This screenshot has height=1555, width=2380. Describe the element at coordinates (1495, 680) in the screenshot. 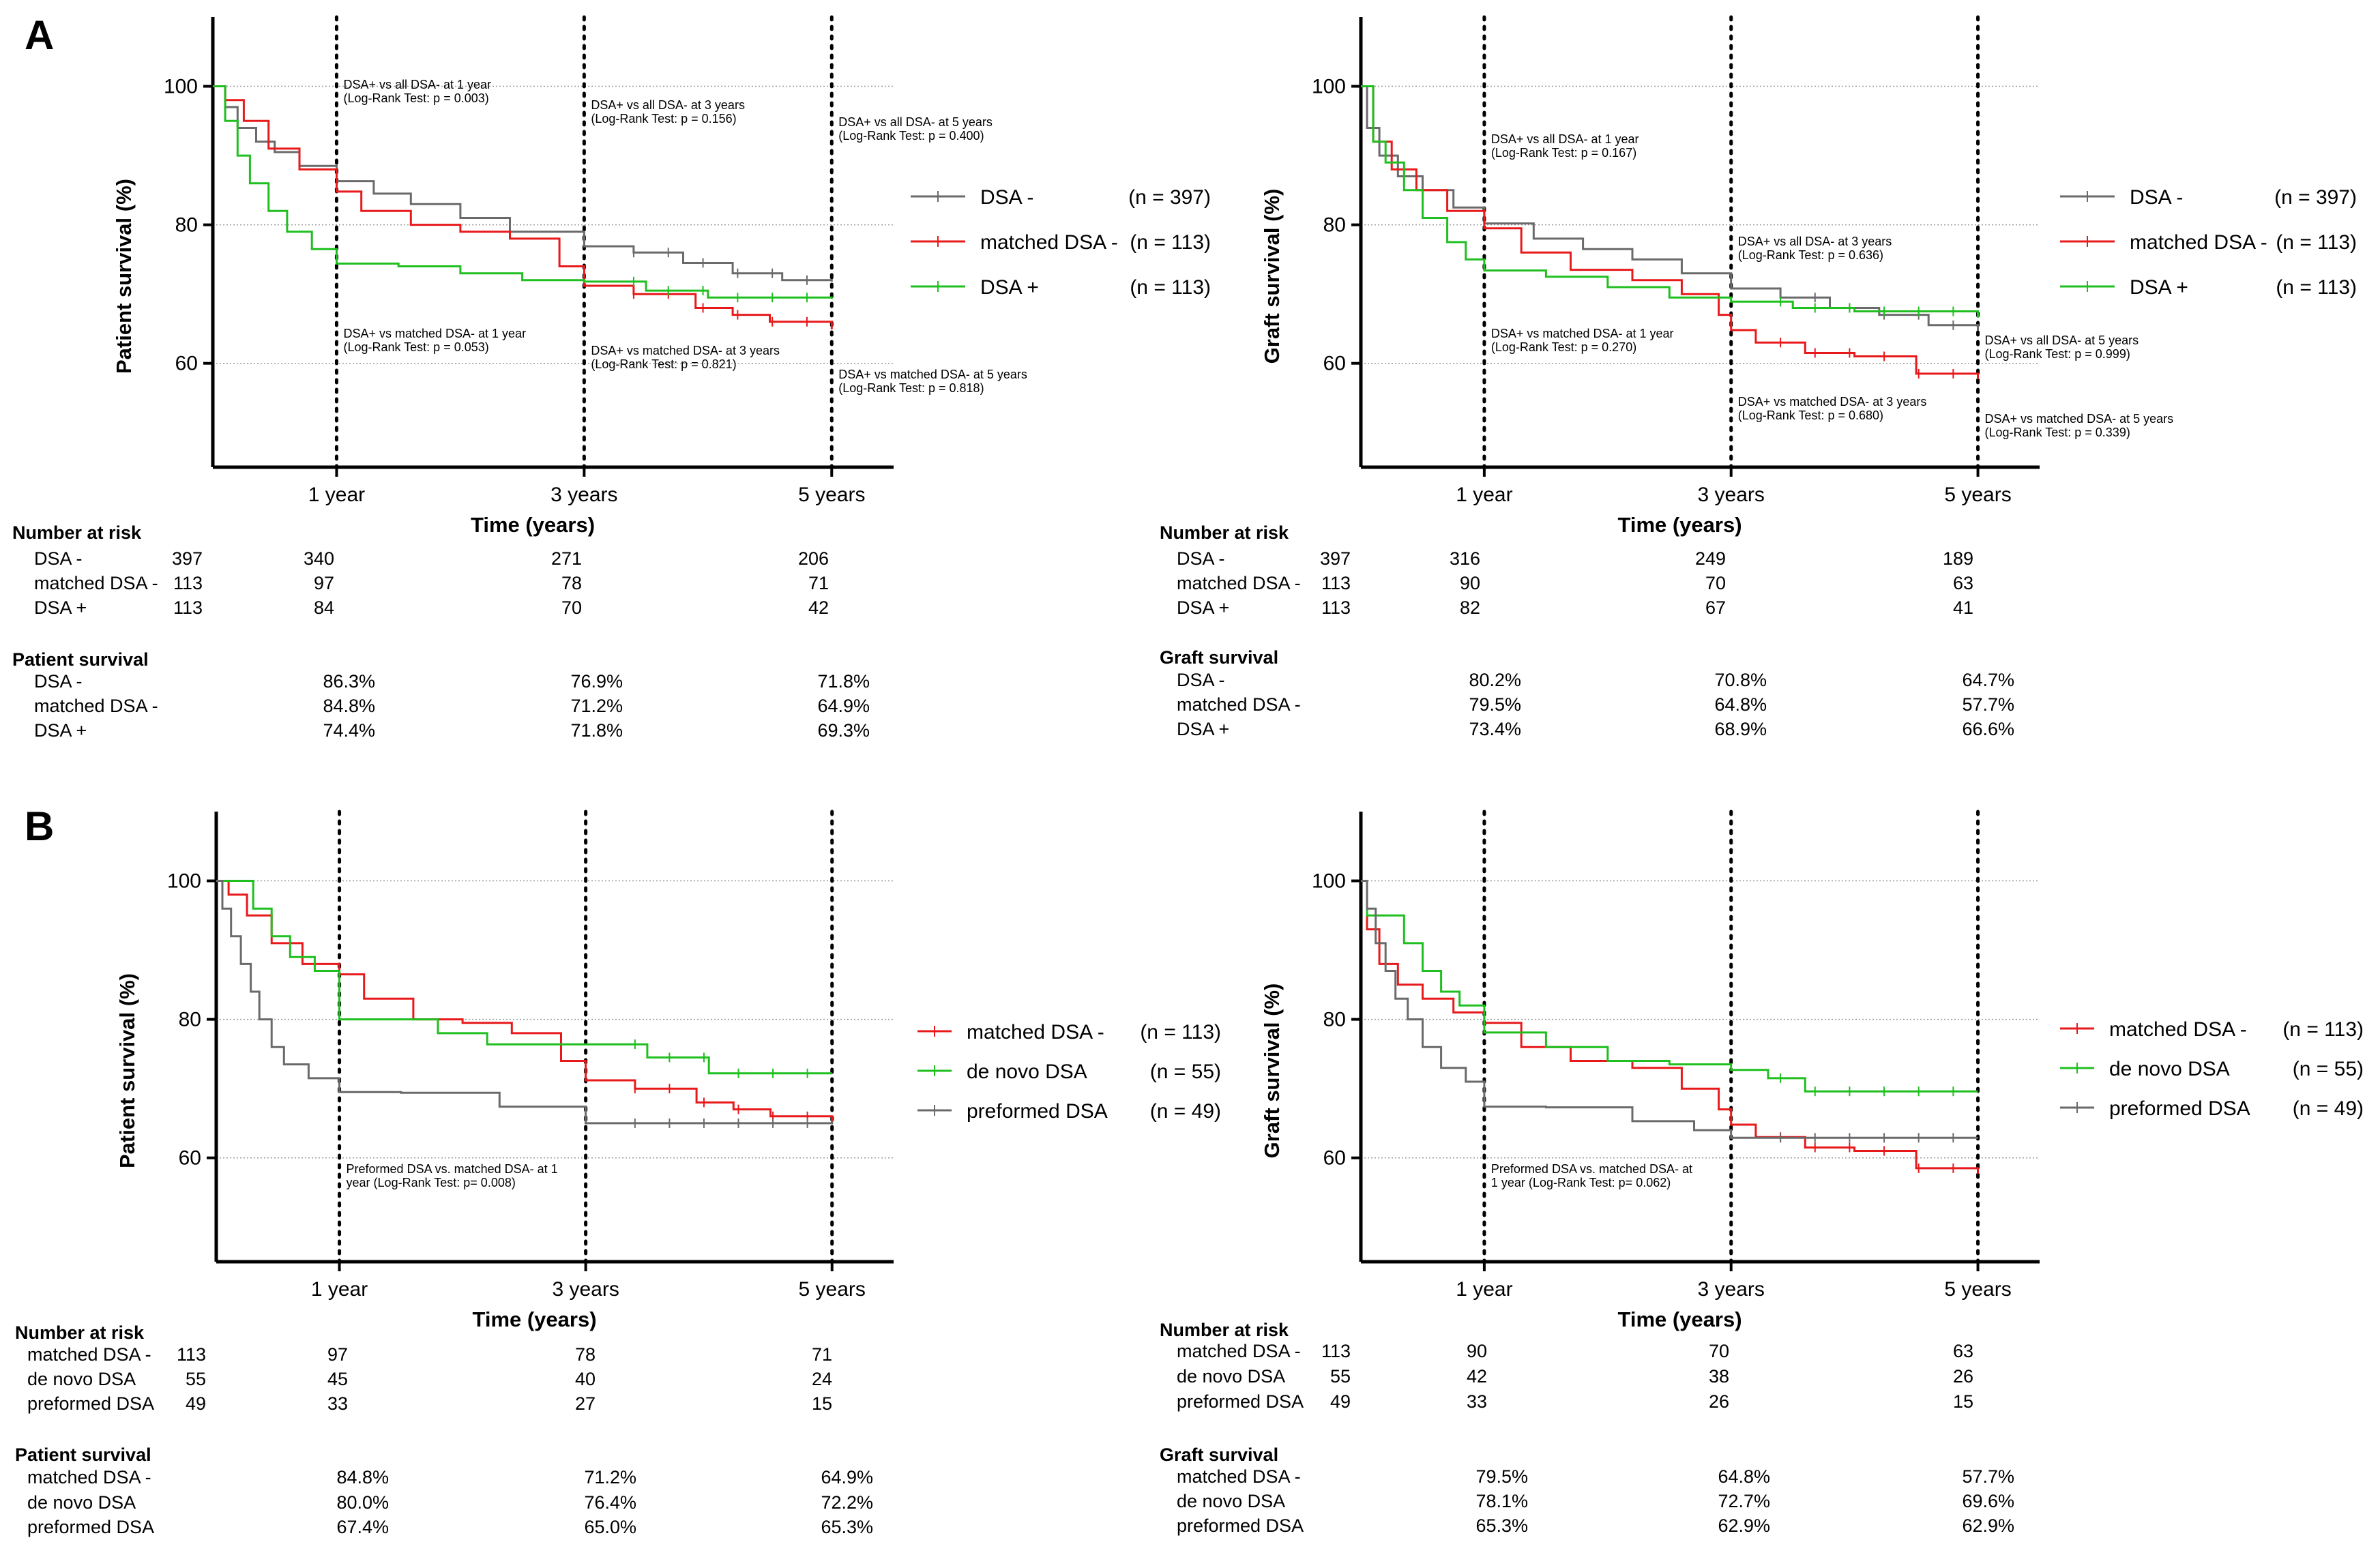

I see `survival-value: 80.2%` at that location.